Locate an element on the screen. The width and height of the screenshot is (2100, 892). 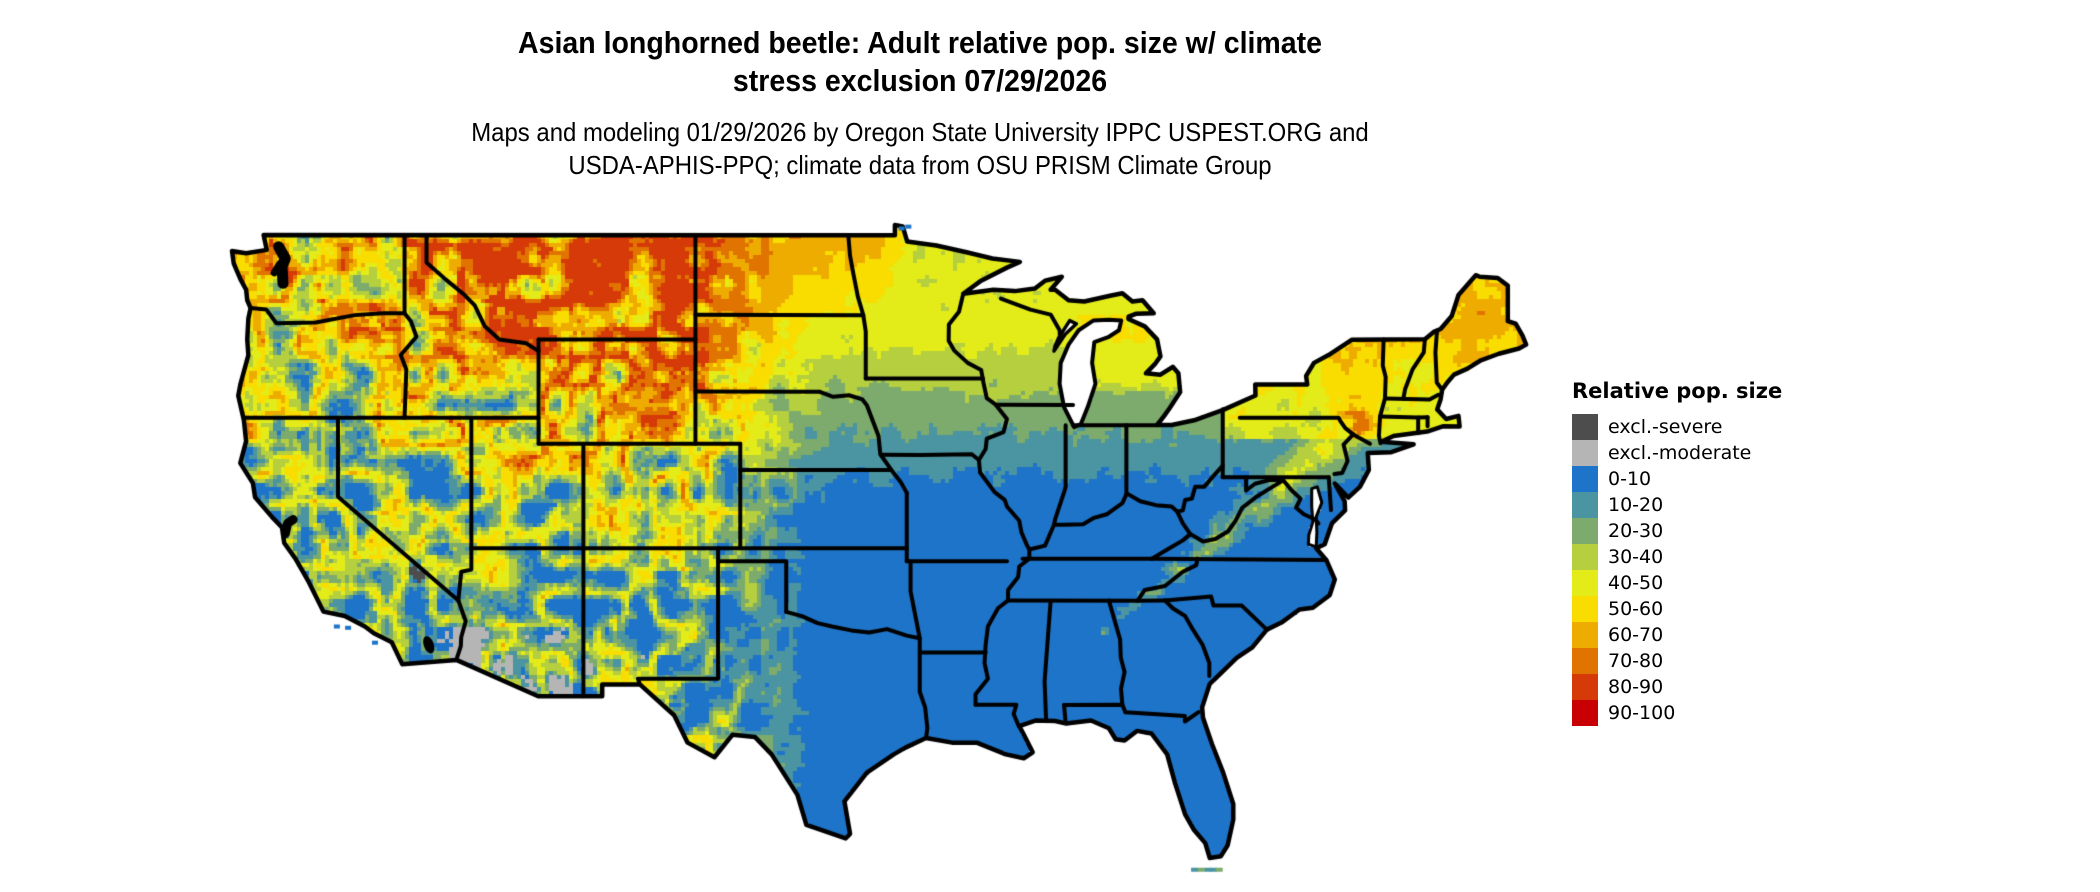
legend-entry-label: 20-30 is located at coordinates (1636, 531).